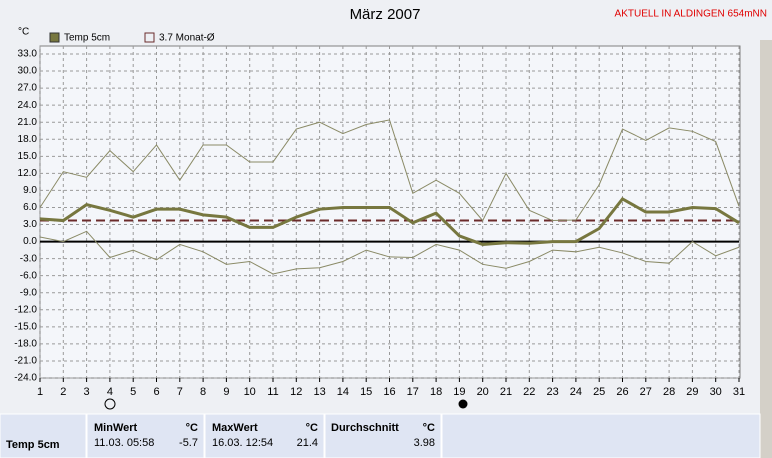 This screenshot has height=458, width=772. I want to click on y-tick-label: -6.0, so click(29, 275).